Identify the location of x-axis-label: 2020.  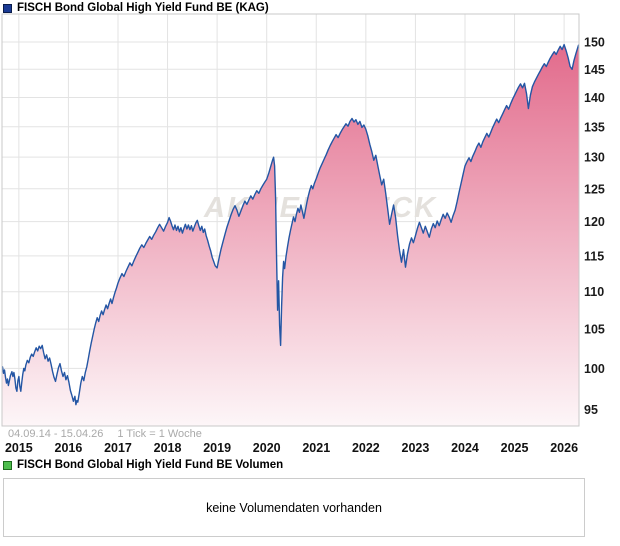
(266, 448).